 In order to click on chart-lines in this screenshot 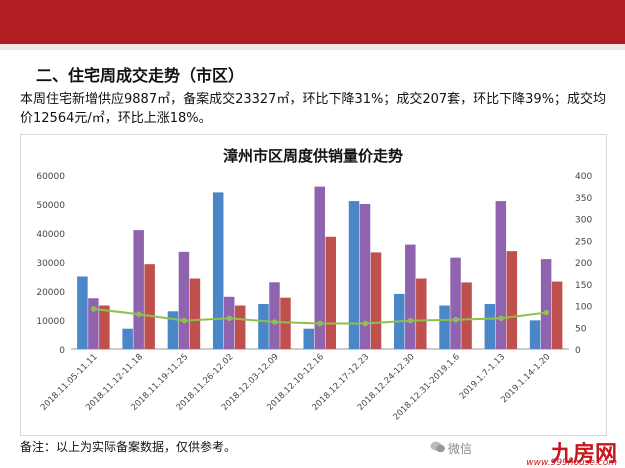, I will do `click(320, 316)`.